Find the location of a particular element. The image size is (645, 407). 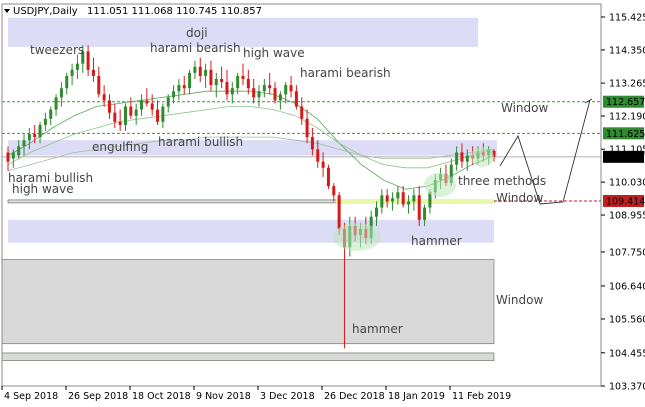

y-tick-label: 114.350 is located at coordinates (627, 50).